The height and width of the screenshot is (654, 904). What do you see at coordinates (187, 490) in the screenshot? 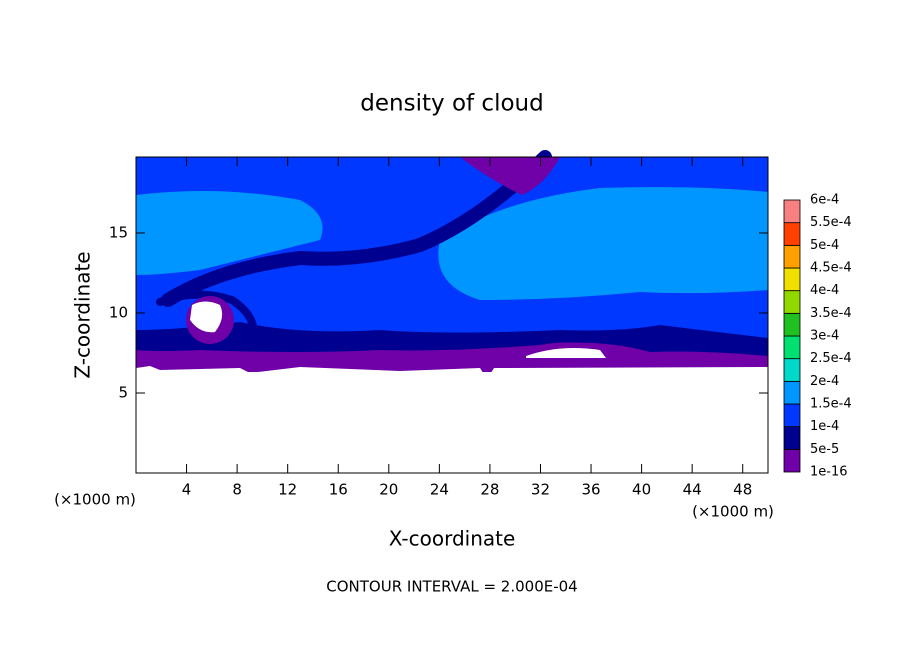
I see `x-tick-label: 4` at bounding box center [187, 490].